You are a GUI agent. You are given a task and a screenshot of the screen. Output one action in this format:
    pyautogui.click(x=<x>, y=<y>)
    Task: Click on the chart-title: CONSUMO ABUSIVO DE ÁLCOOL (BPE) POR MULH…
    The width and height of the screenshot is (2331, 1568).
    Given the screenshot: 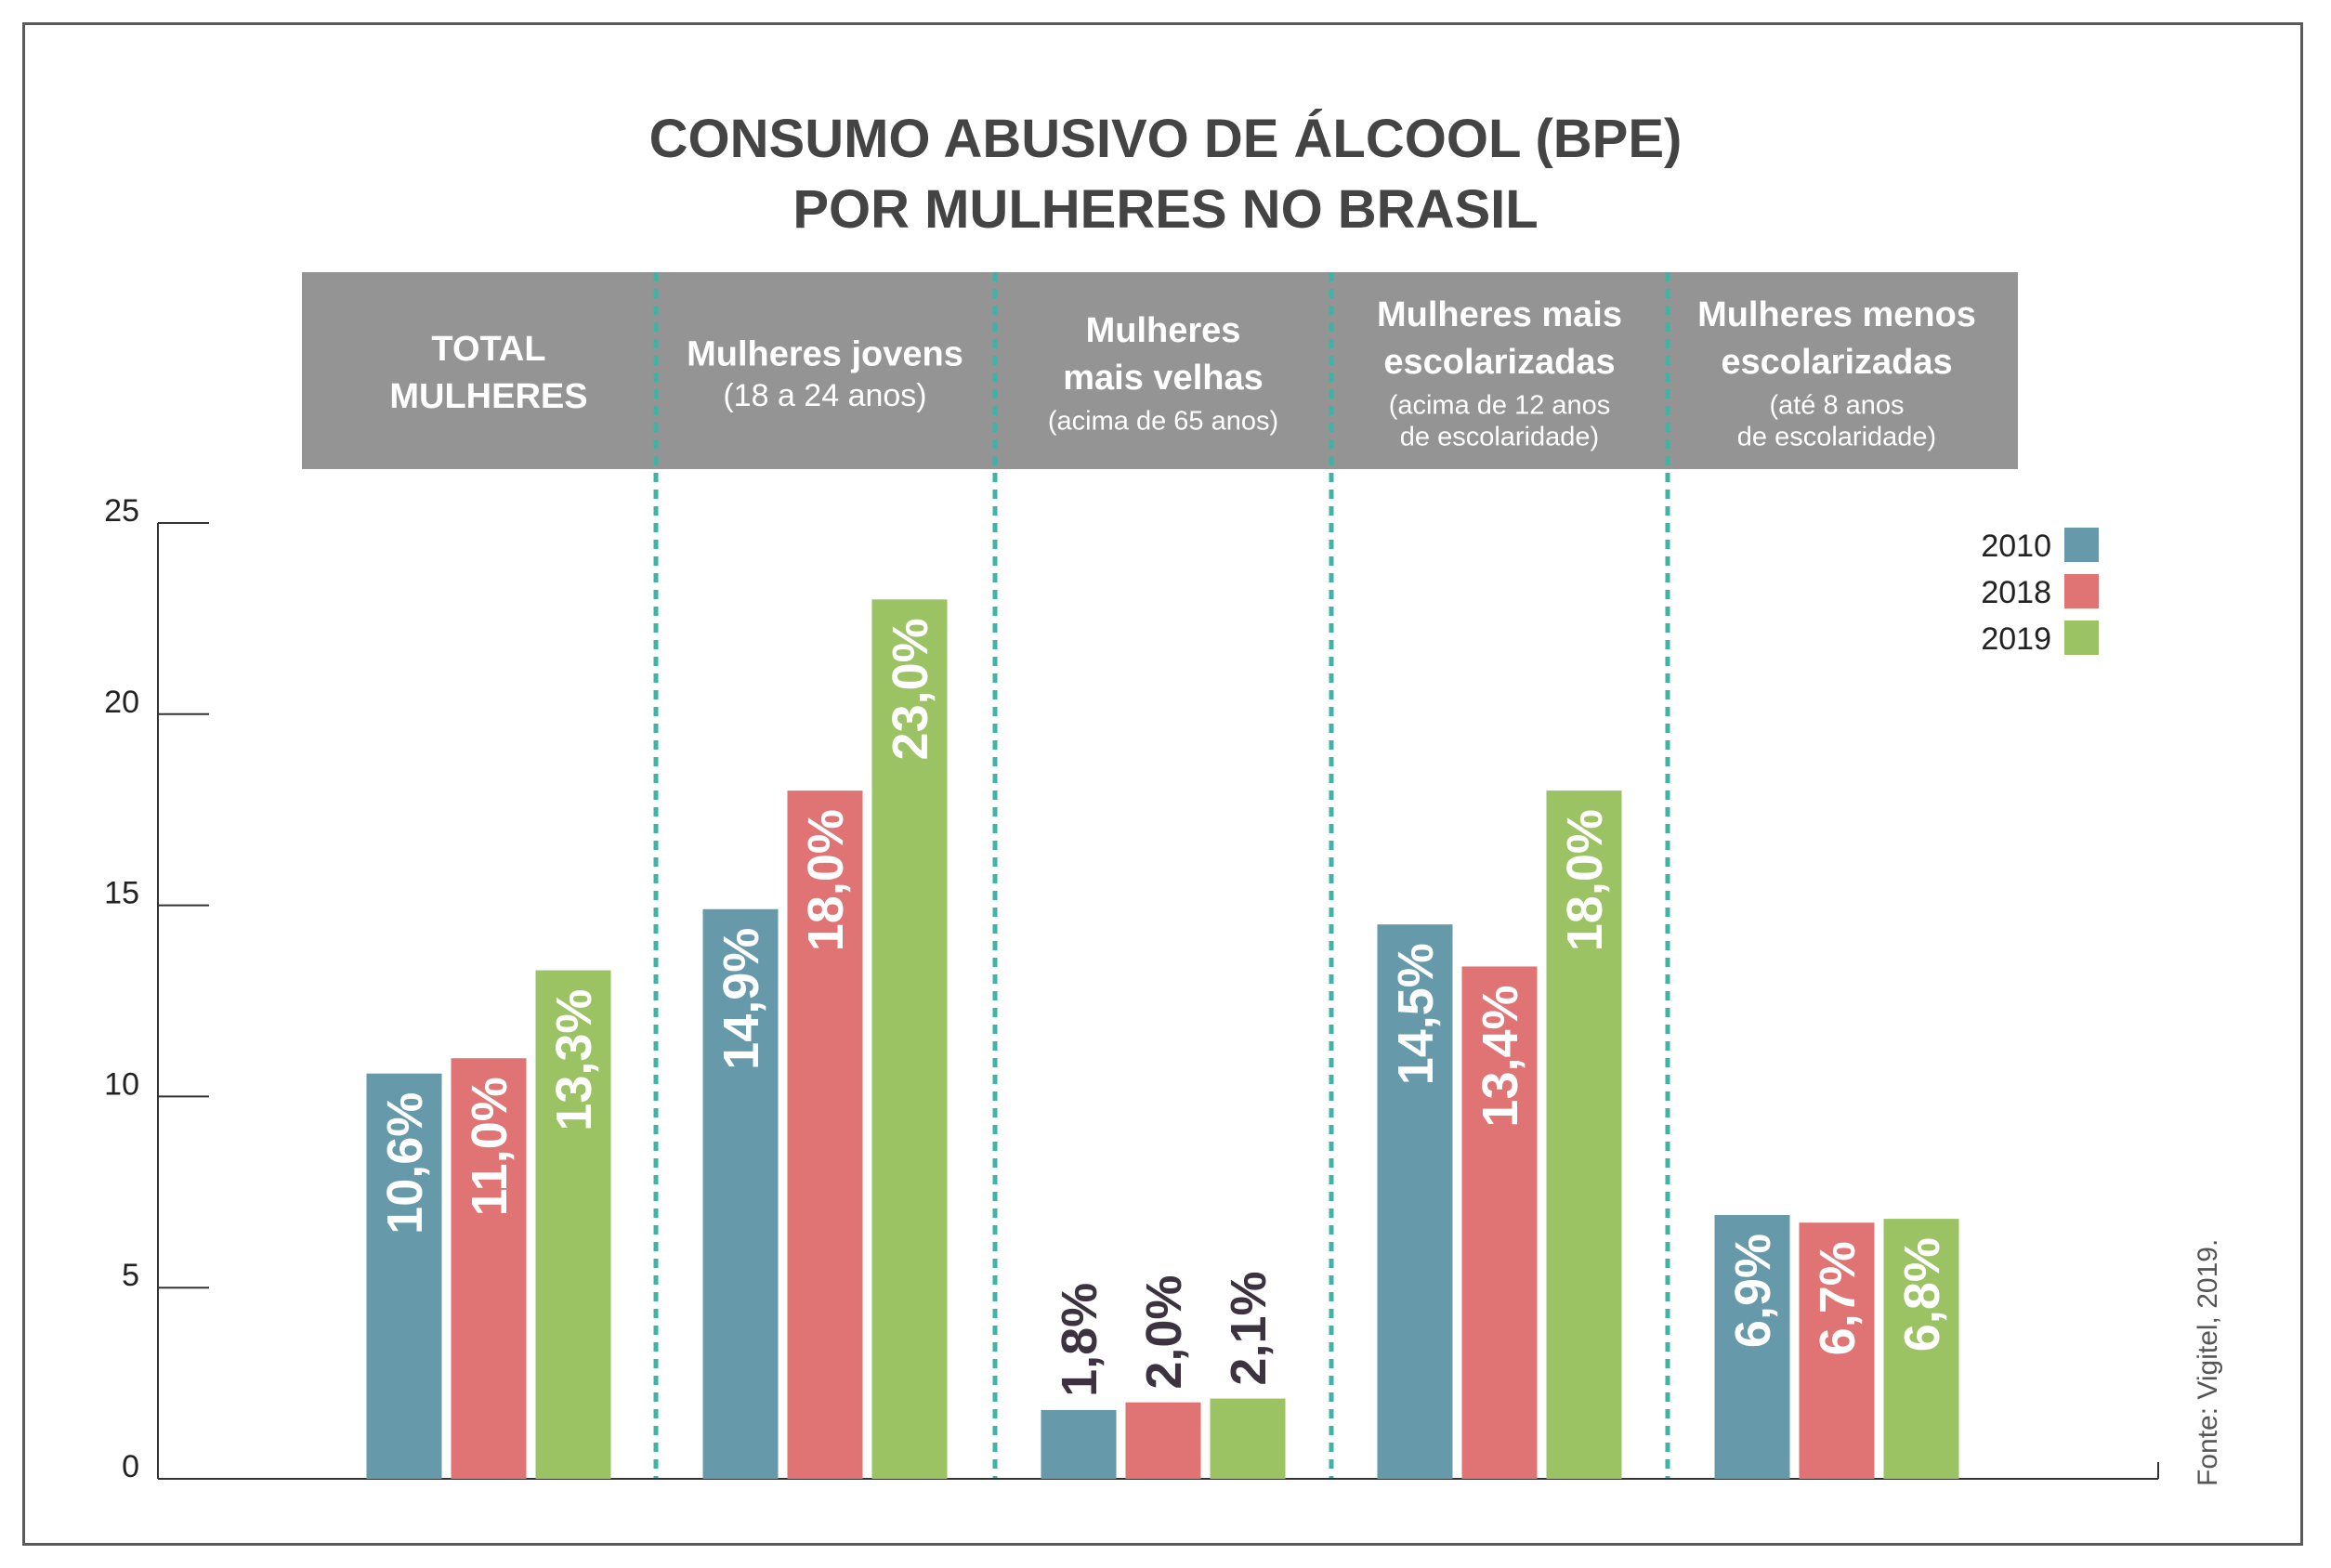 What is the action you would take?
    pyautogui.click(x=1165, y=174)
    